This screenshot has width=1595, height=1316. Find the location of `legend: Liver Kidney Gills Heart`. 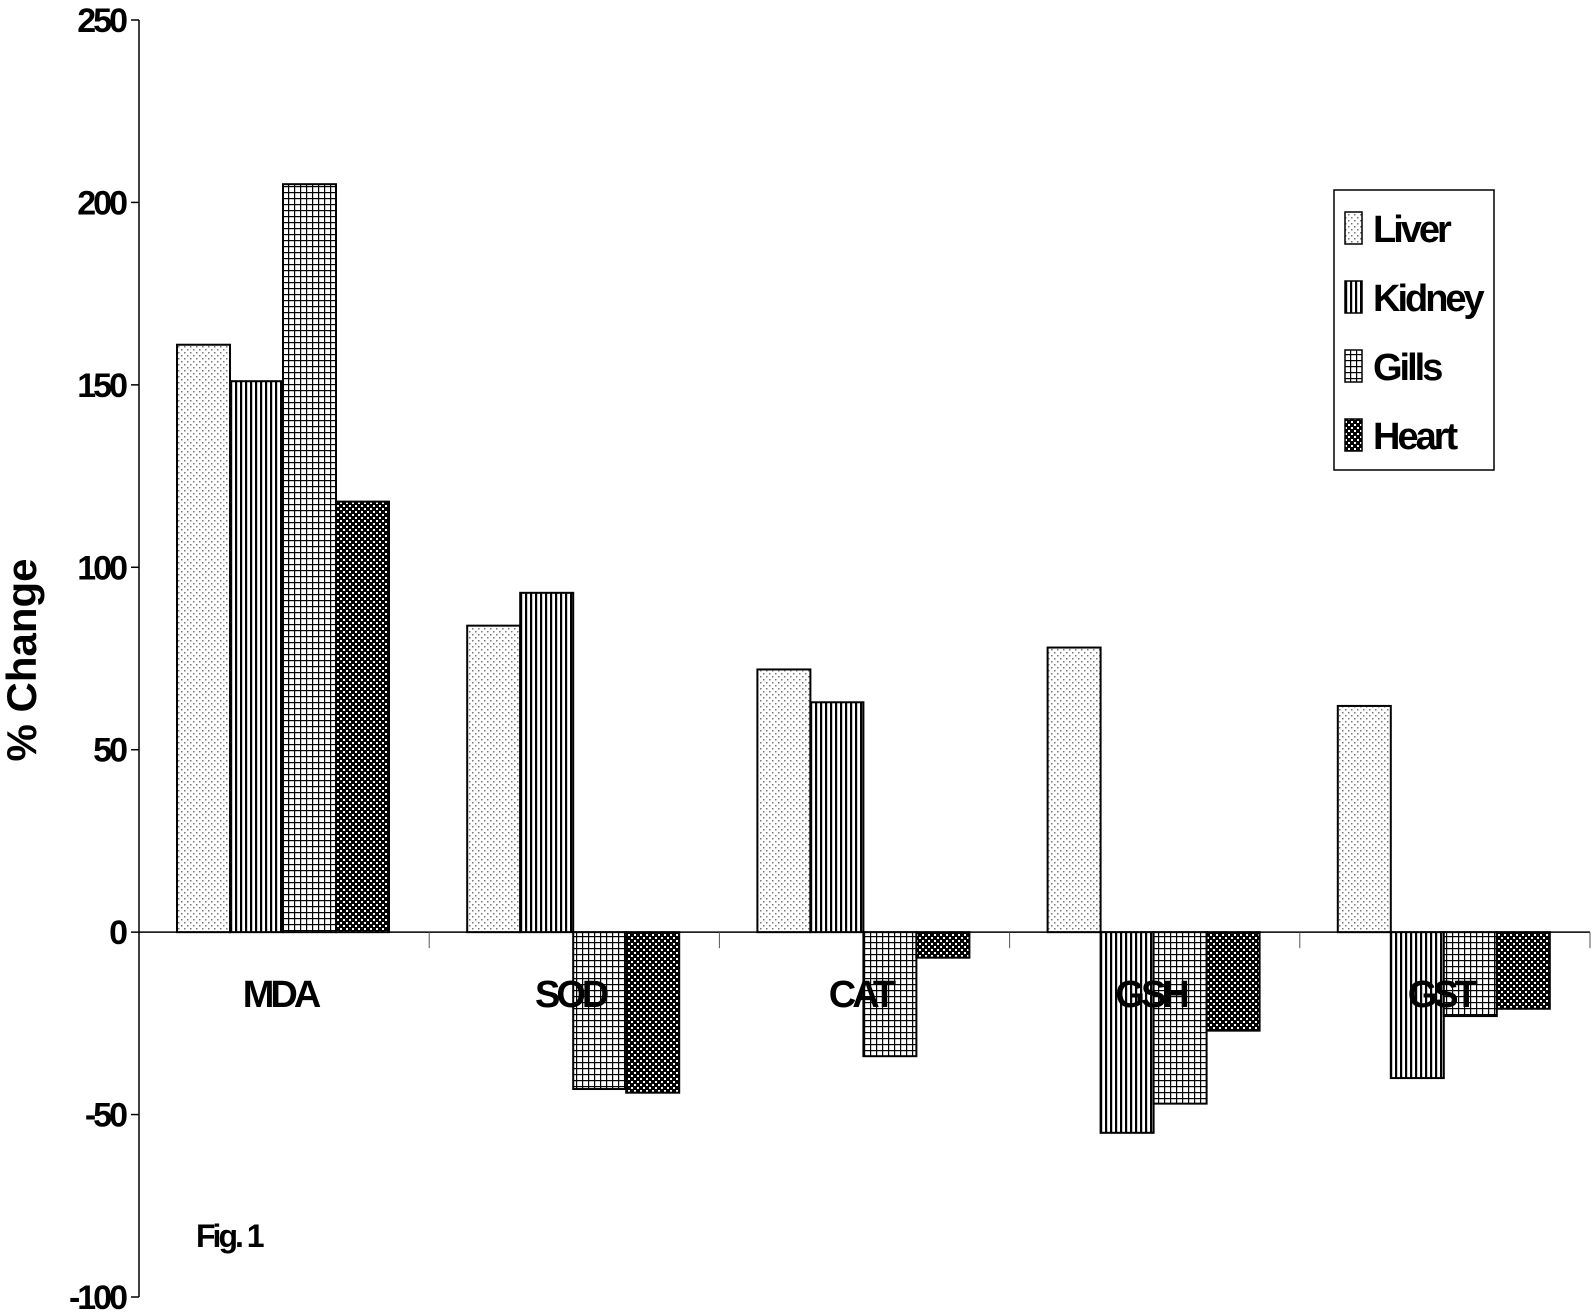

legend: Liver Kidney Gills Heart is located at coordinates (1414, 330).